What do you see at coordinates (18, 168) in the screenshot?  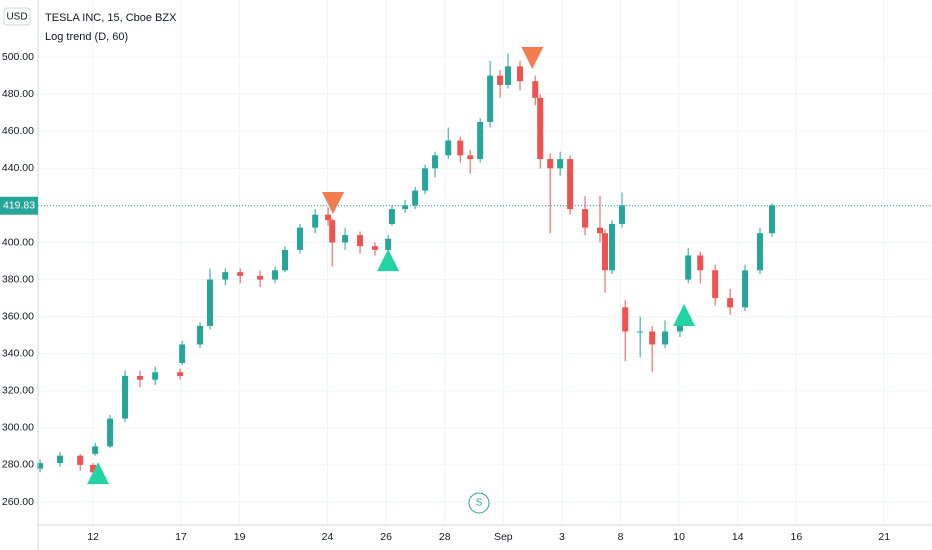 I see `y-tick-label: 440.00` at bounding box center [18, 168].